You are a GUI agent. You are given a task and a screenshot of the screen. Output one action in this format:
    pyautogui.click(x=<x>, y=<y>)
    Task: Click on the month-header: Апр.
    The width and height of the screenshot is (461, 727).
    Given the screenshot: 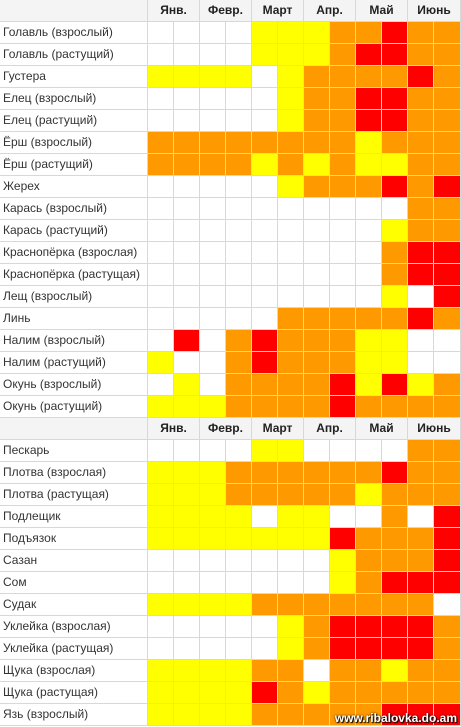 What is the action you would take?
    pyautogui.click(x=330, y=429)
    